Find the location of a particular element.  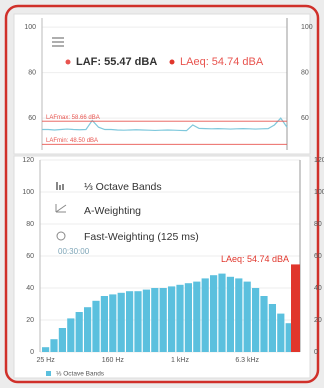

laf-readout: LAF: 55.47 dBA is located at coordinates (116, 62).